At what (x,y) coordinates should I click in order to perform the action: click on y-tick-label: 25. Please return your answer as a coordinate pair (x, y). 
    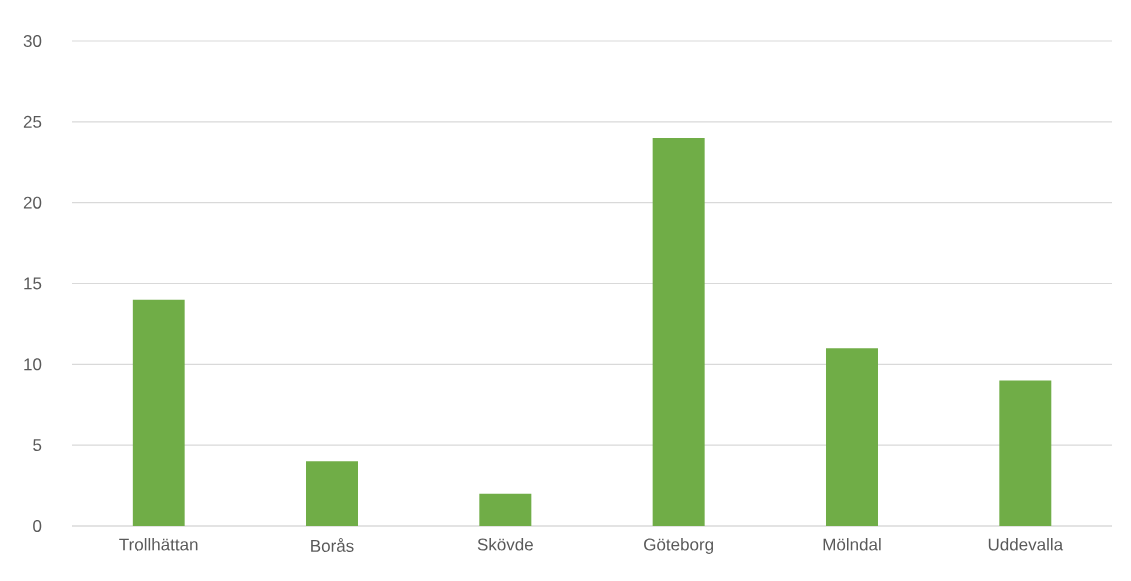
    Looking at the image, I should click on (32, 121).